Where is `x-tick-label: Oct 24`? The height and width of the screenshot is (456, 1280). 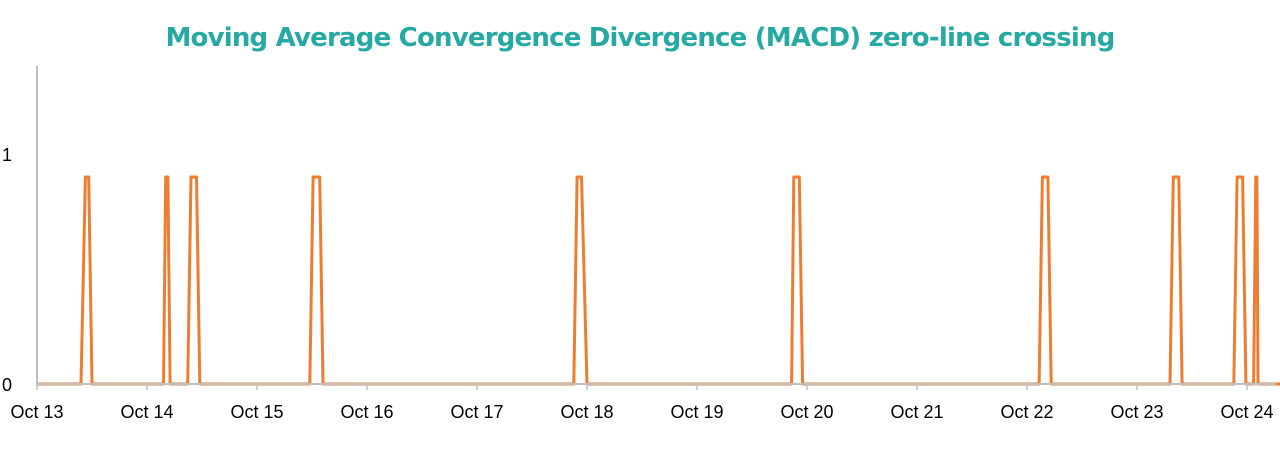
x-tick-label: Oct 24 is located at coordinates (1246, 412).